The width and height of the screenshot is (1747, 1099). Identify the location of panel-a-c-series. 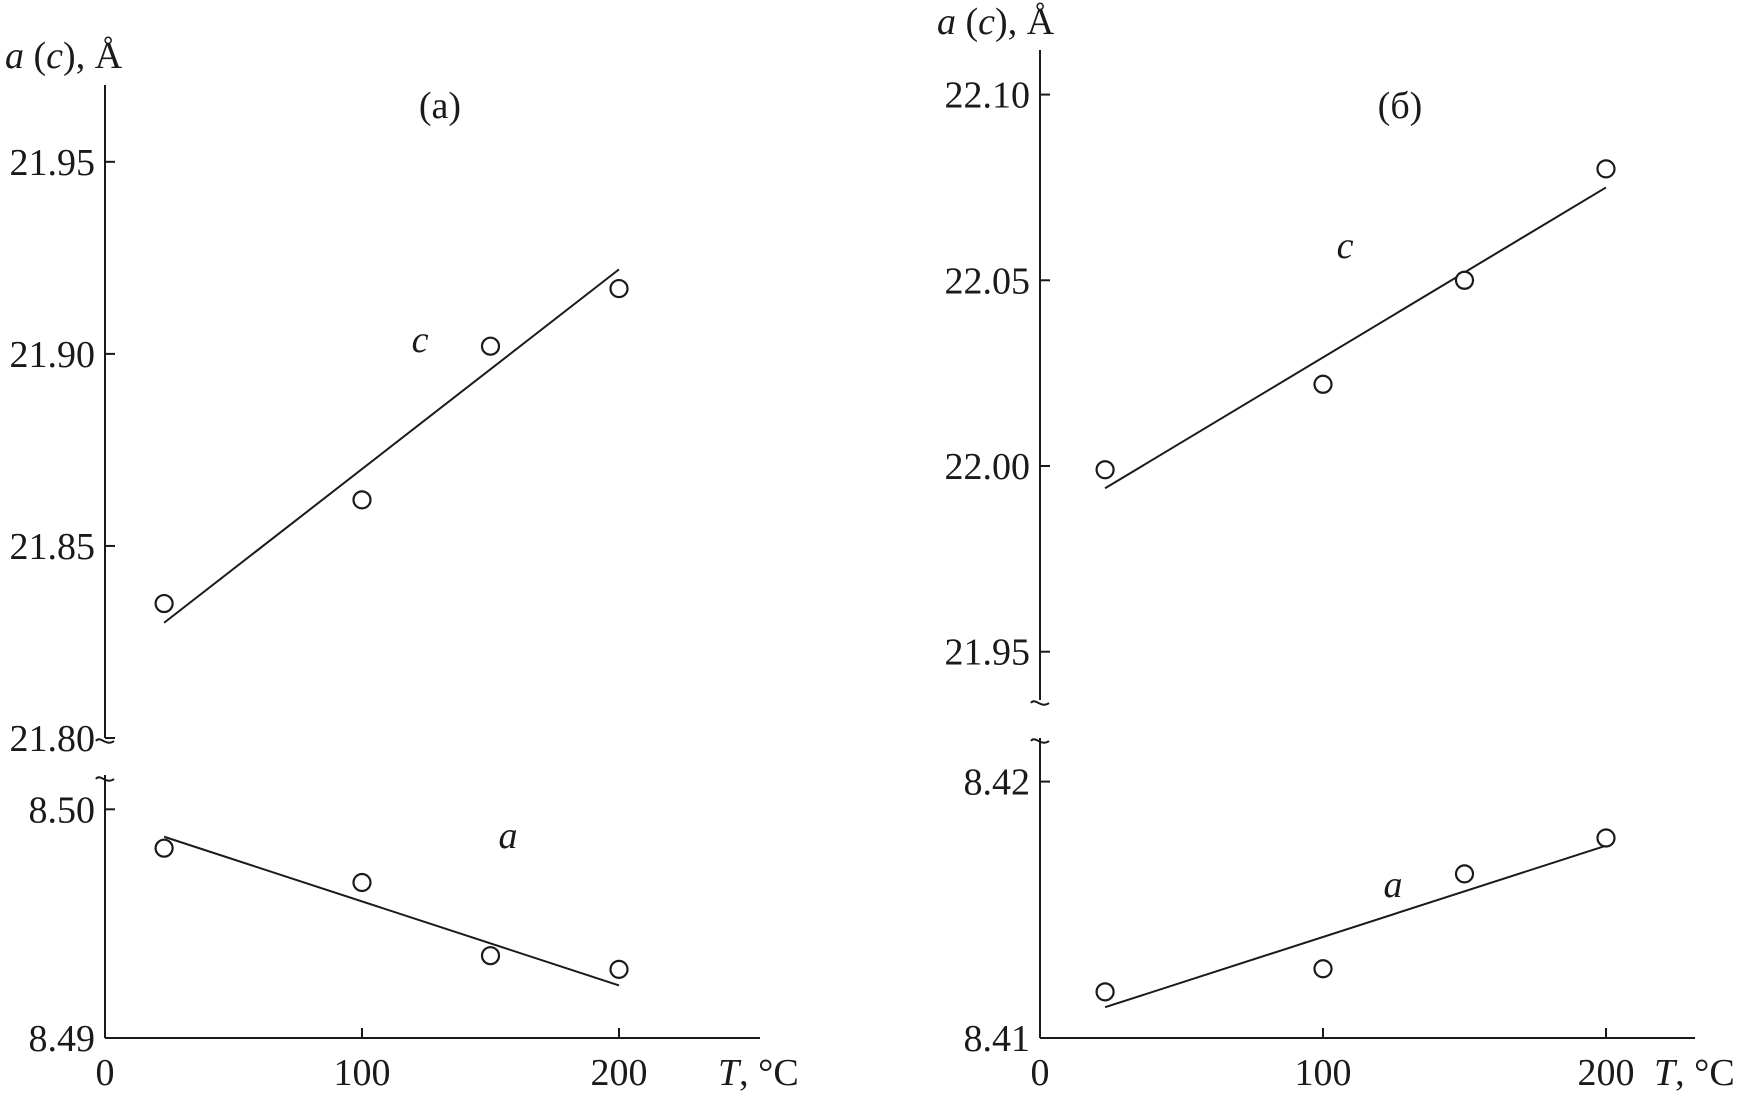
(391, 446).